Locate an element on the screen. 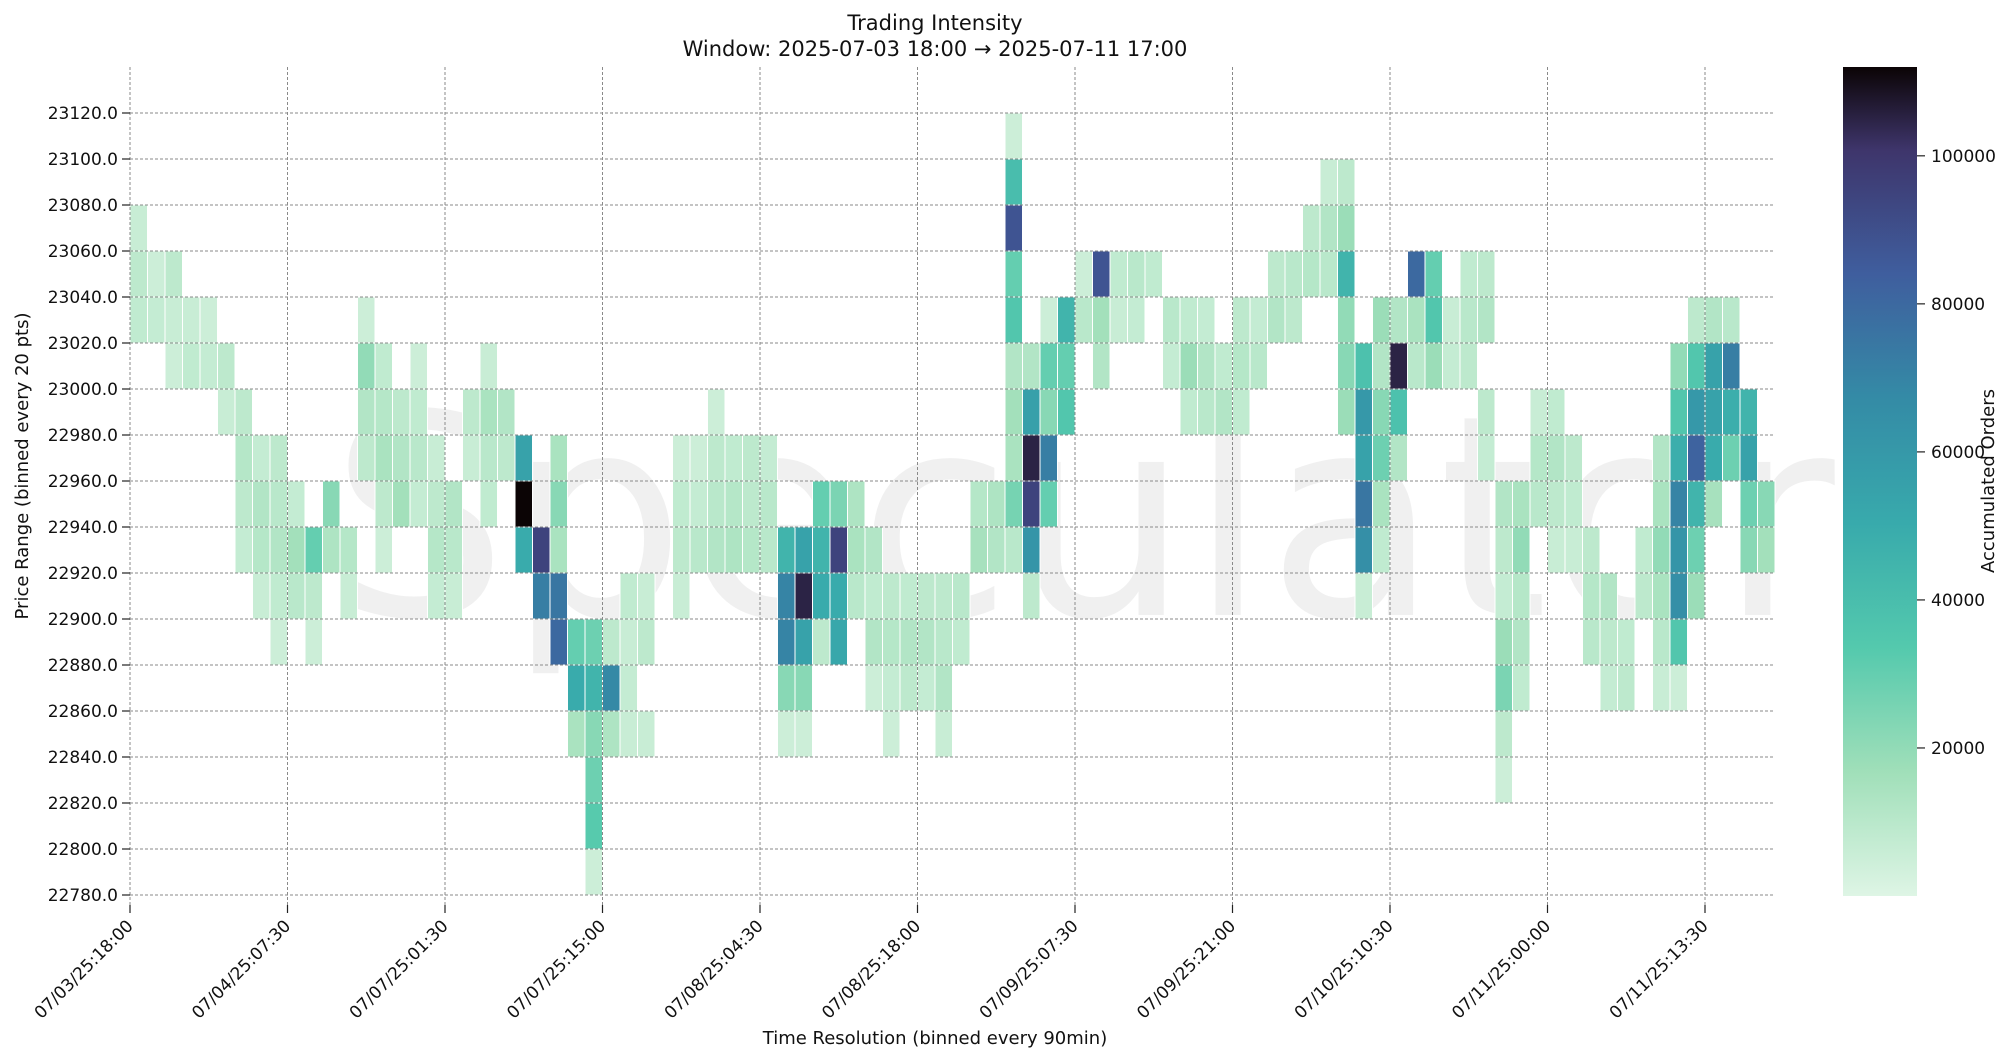 Image resolution: width=2000 pixels, height=1063 pixels. x-tick-label: 07/08/25:04:30 is located at coordinates (714, 969).